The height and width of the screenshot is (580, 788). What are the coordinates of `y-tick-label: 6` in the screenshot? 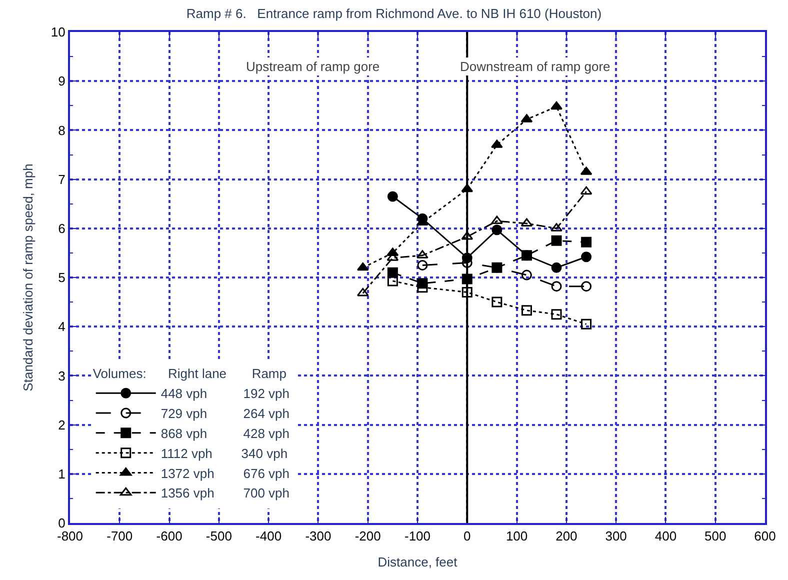 It's located at (62, 228).